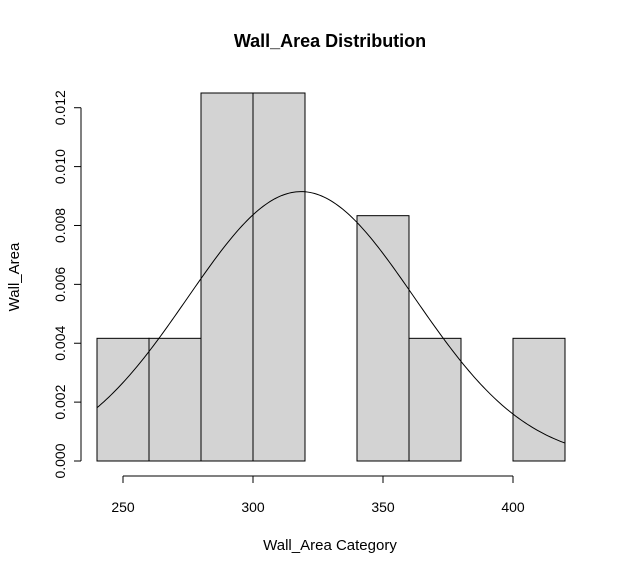 The image size is (624, 574). I want to click on y-tick-label: 0.008, so click(60, 225).